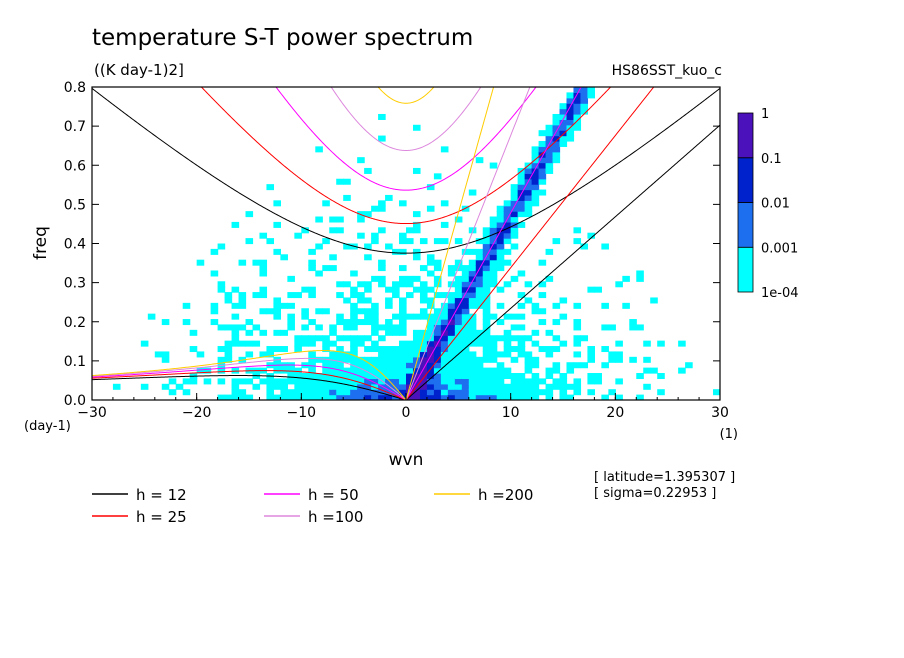 The height and width of the screenshot is (658, 904). What do you see at coordinates (75, 205) in the screenshot?
I see `y-tick-label: 0.5` at bounding box center [75, 205].